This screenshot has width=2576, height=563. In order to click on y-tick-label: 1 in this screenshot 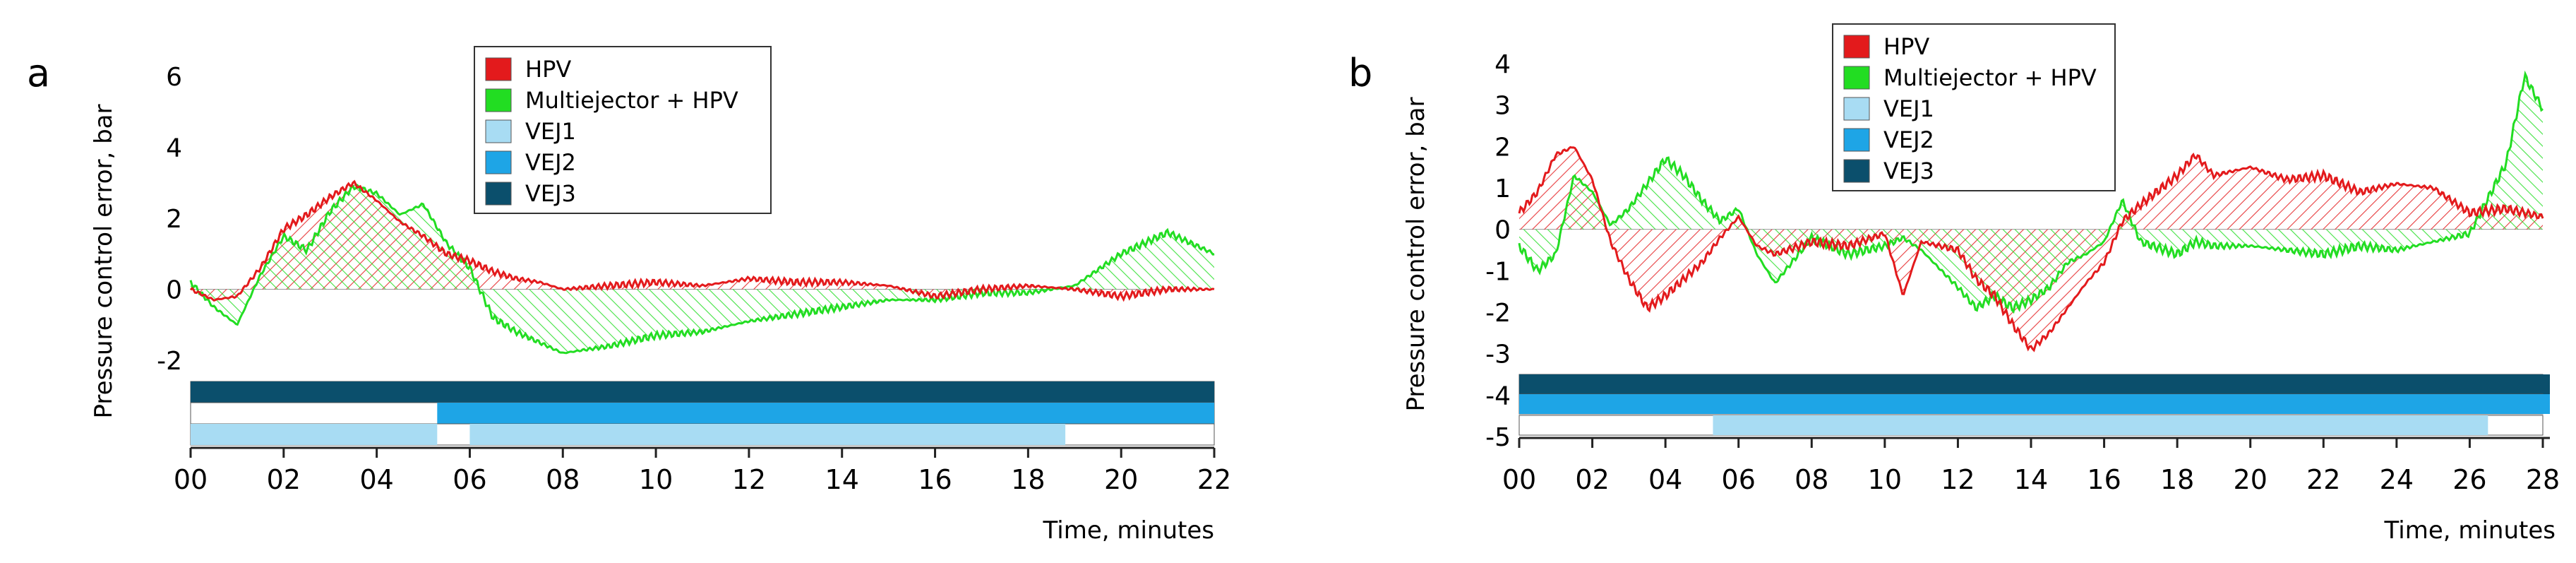, I will do `click(1502, 188)`.